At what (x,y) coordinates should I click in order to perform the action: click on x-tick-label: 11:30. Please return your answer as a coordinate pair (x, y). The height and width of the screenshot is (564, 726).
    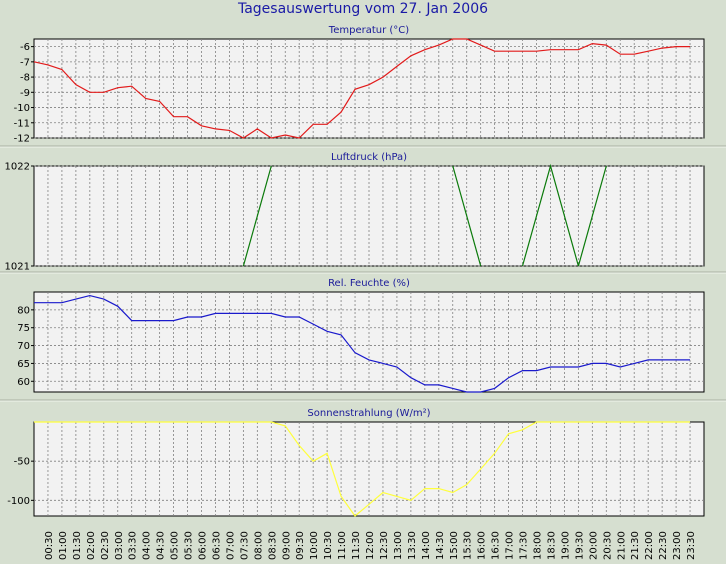
    Looking at the image, I should click on (356, 545).